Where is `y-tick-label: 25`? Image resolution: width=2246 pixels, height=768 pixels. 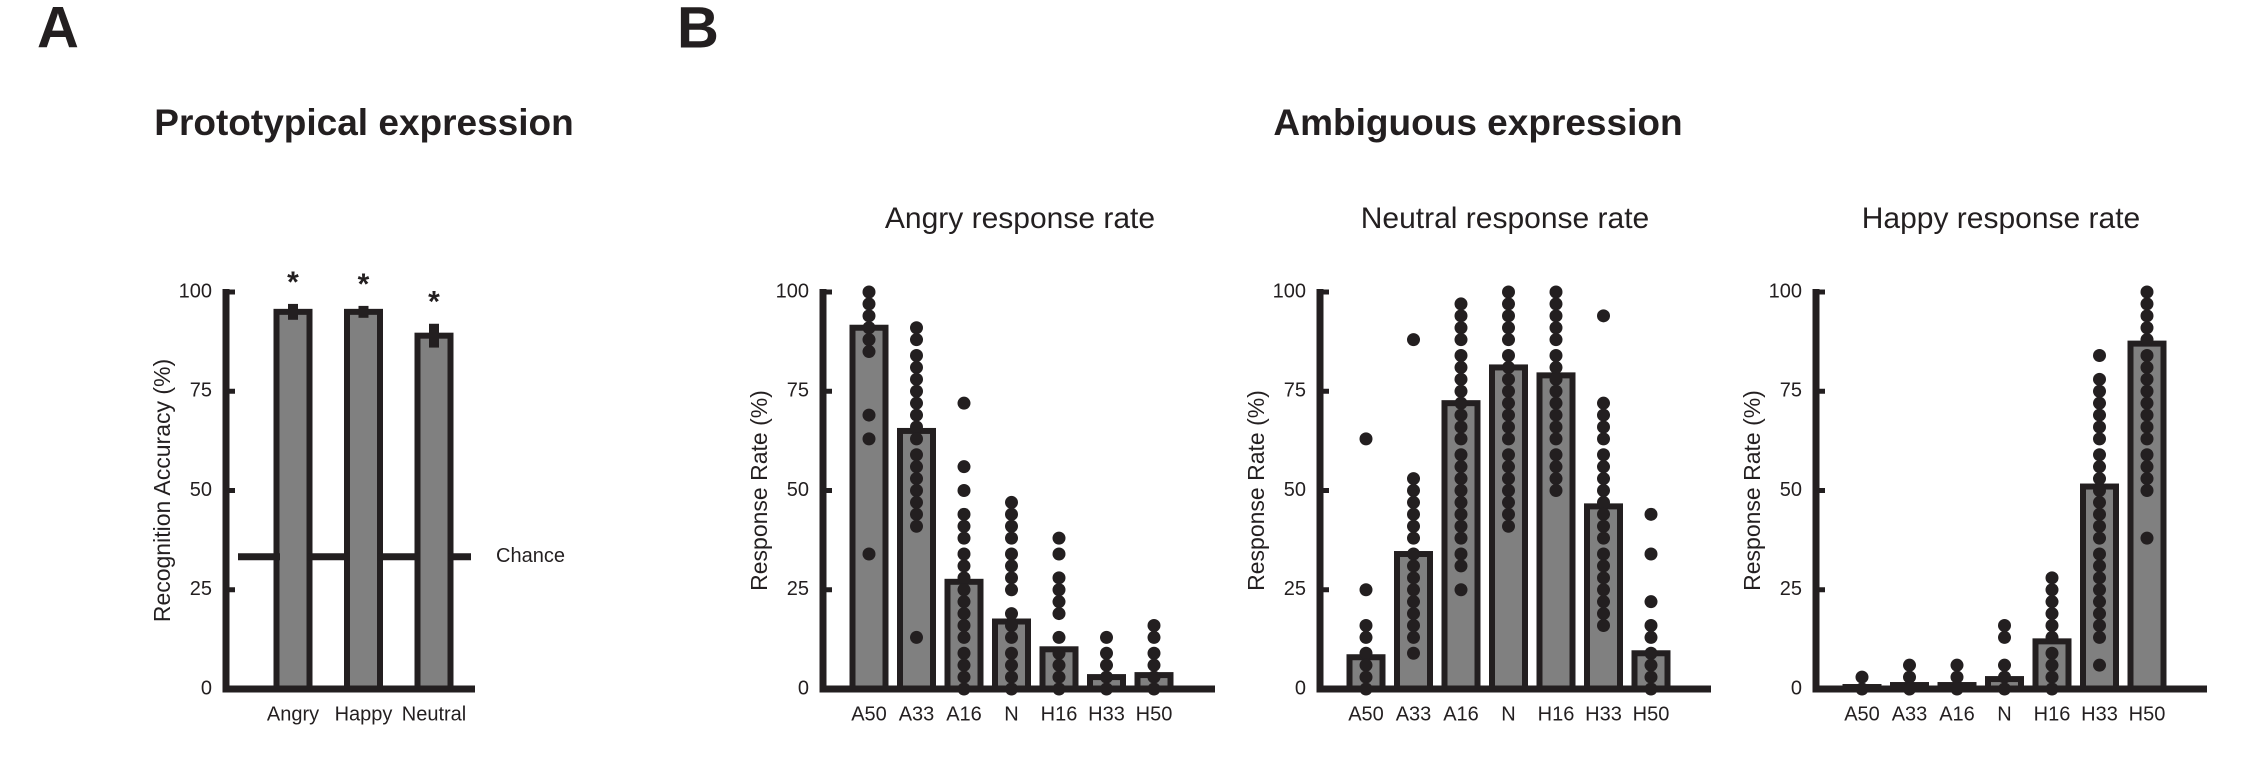
y-tick-label: 25 is located at coordinates (201, 589).